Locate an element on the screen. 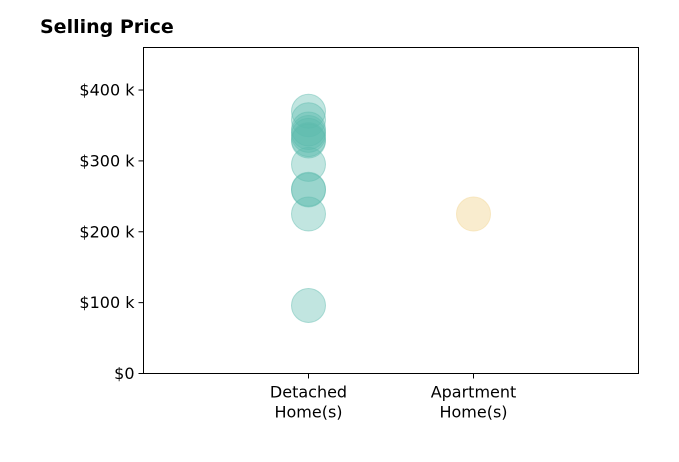 The height and width of the screenshot is (462, 679). y-axis: $0 $100 k $200 k $300 k $400 k is located at coordinates (111, 232).